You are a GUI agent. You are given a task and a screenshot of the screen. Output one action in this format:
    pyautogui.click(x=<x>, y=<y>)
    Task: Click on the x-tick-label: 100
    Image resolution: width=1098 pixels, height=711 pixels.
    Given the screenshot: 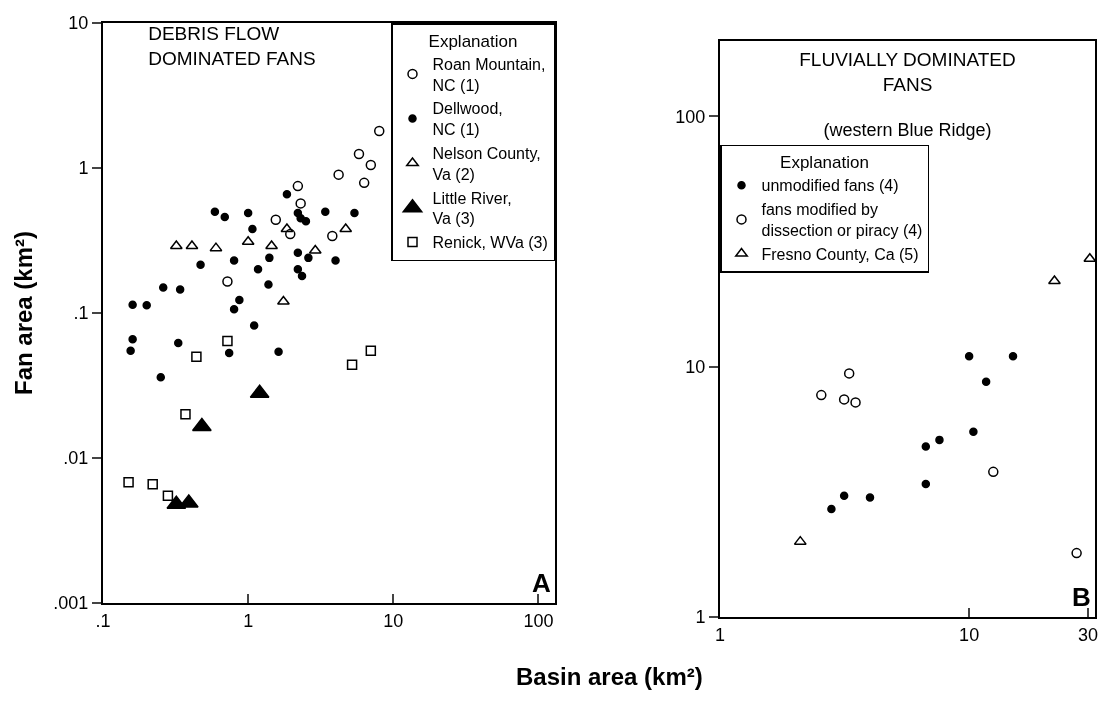 What is the action you would take?
    pyautogui.click(x=538, y=620)
    